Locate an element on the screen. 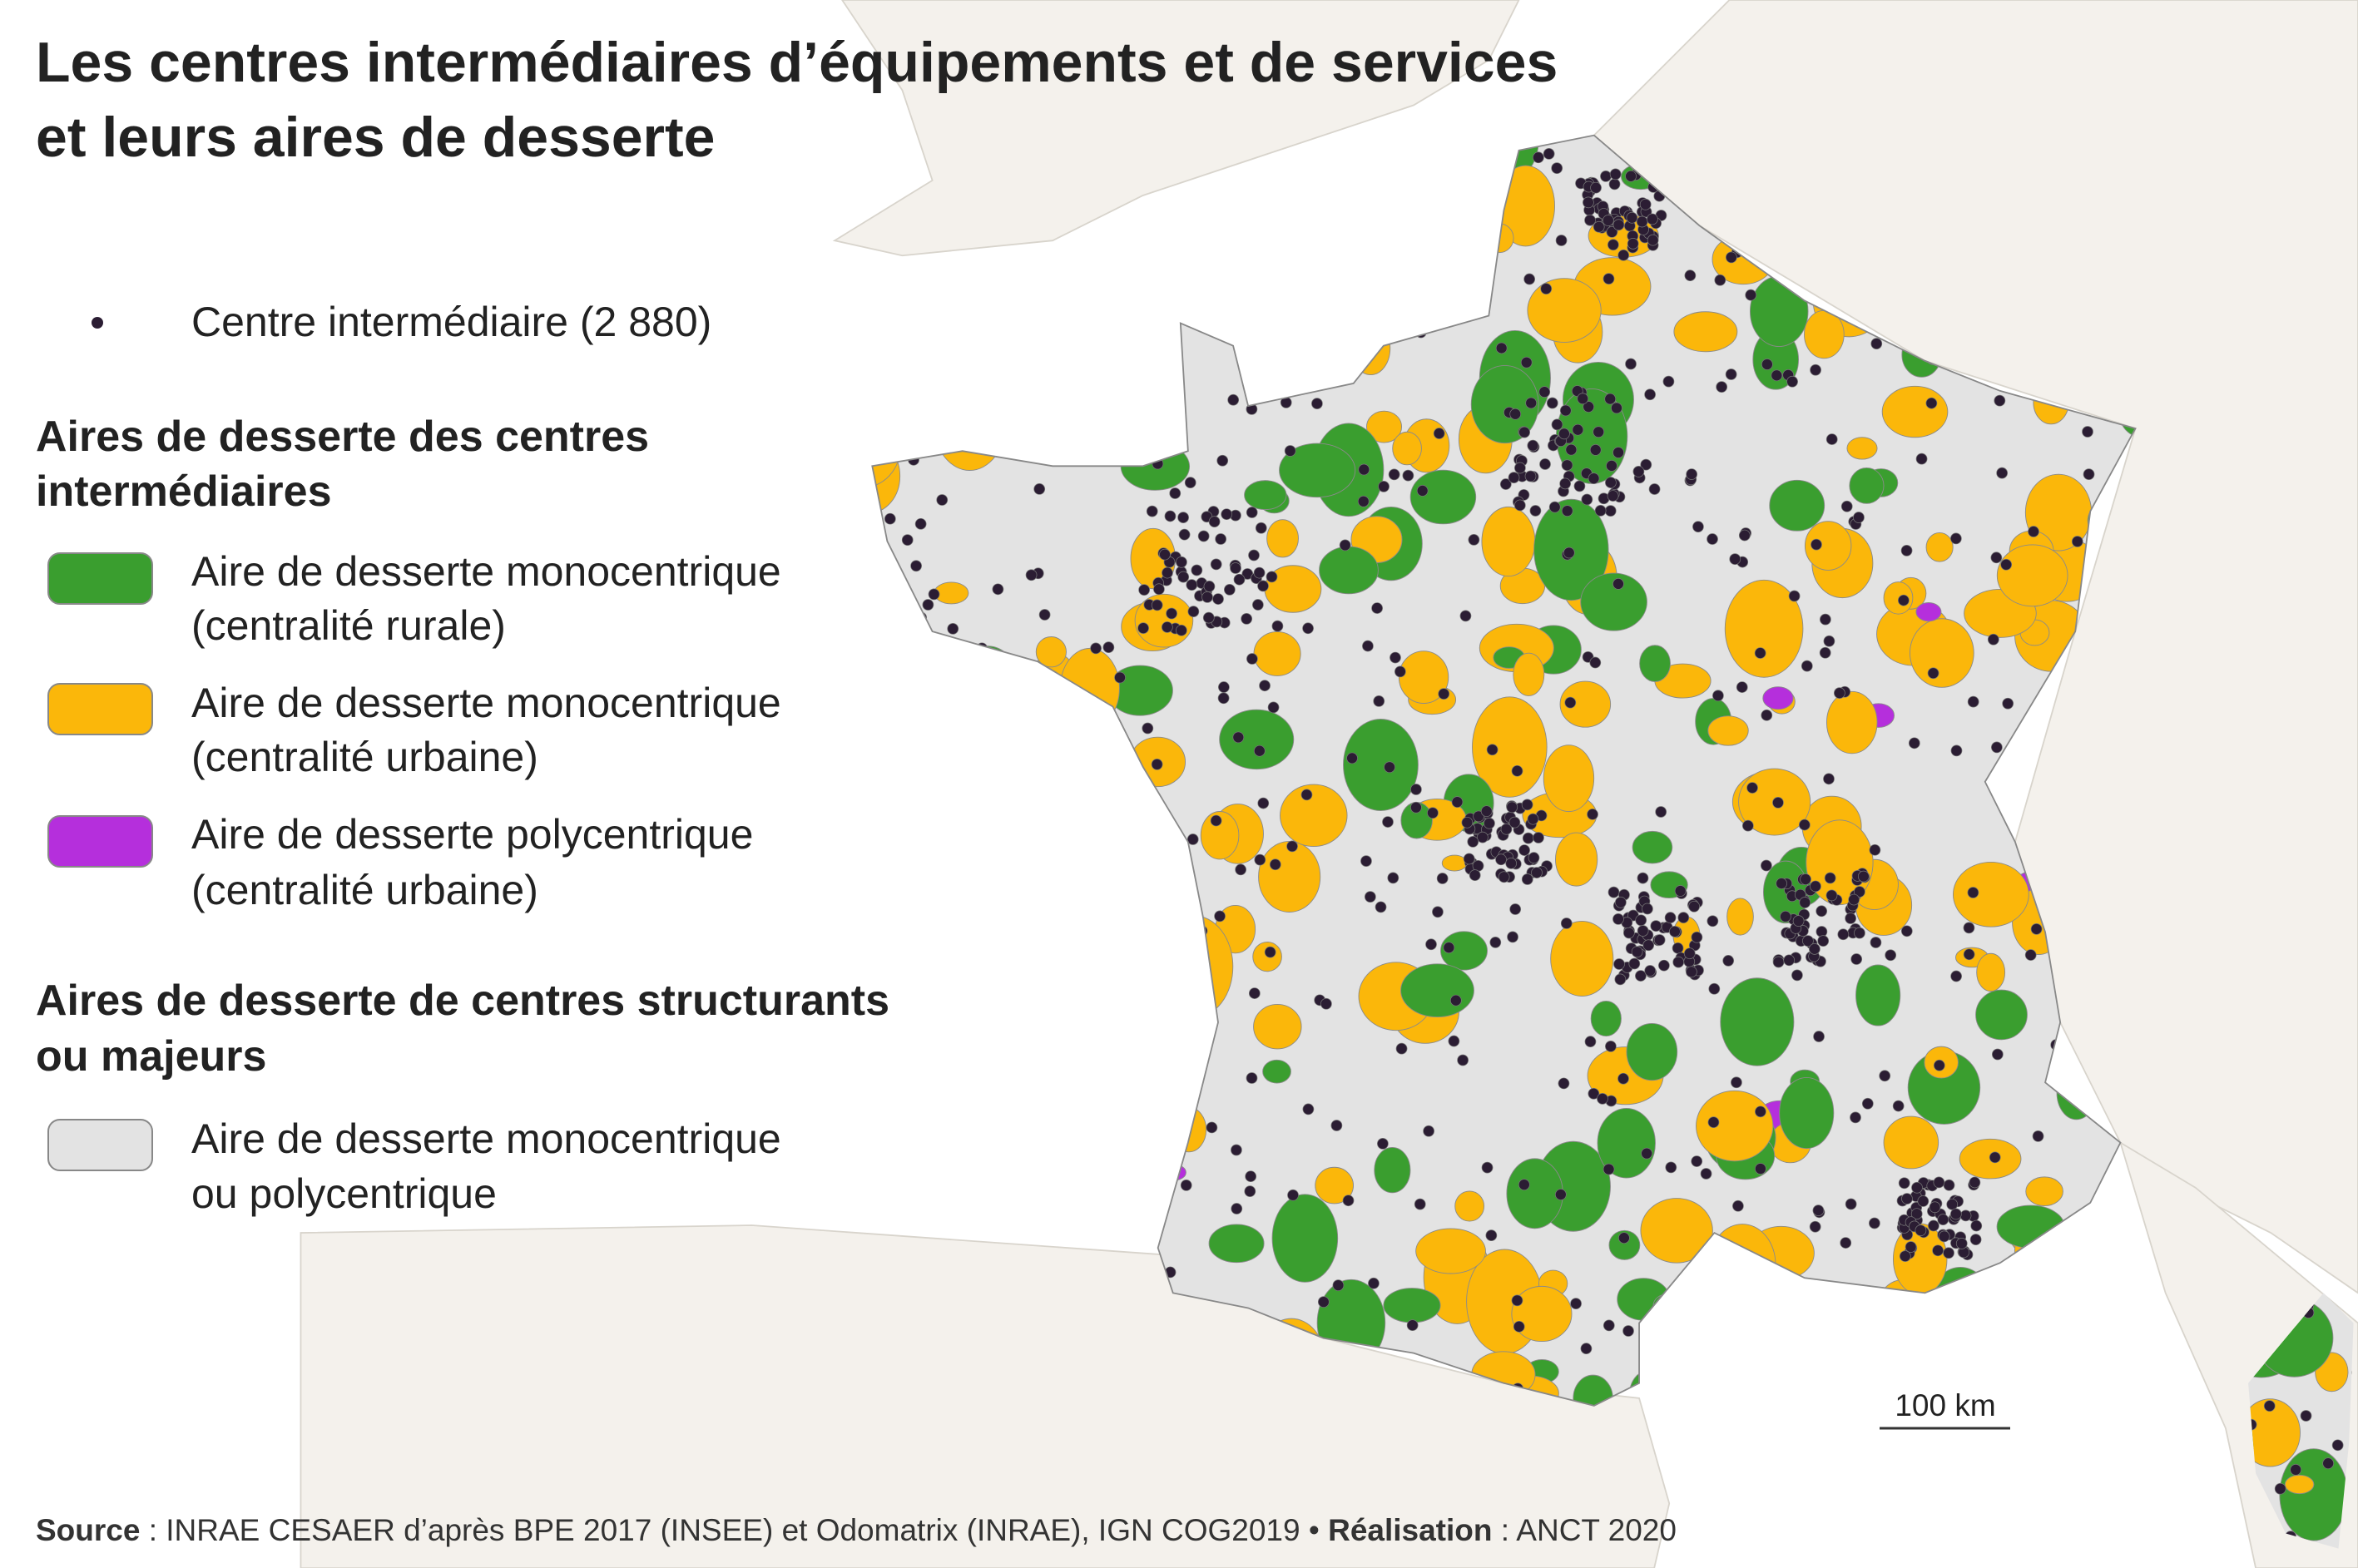  legend-heading: ou majeurs is located at coordinates (151, 1056).